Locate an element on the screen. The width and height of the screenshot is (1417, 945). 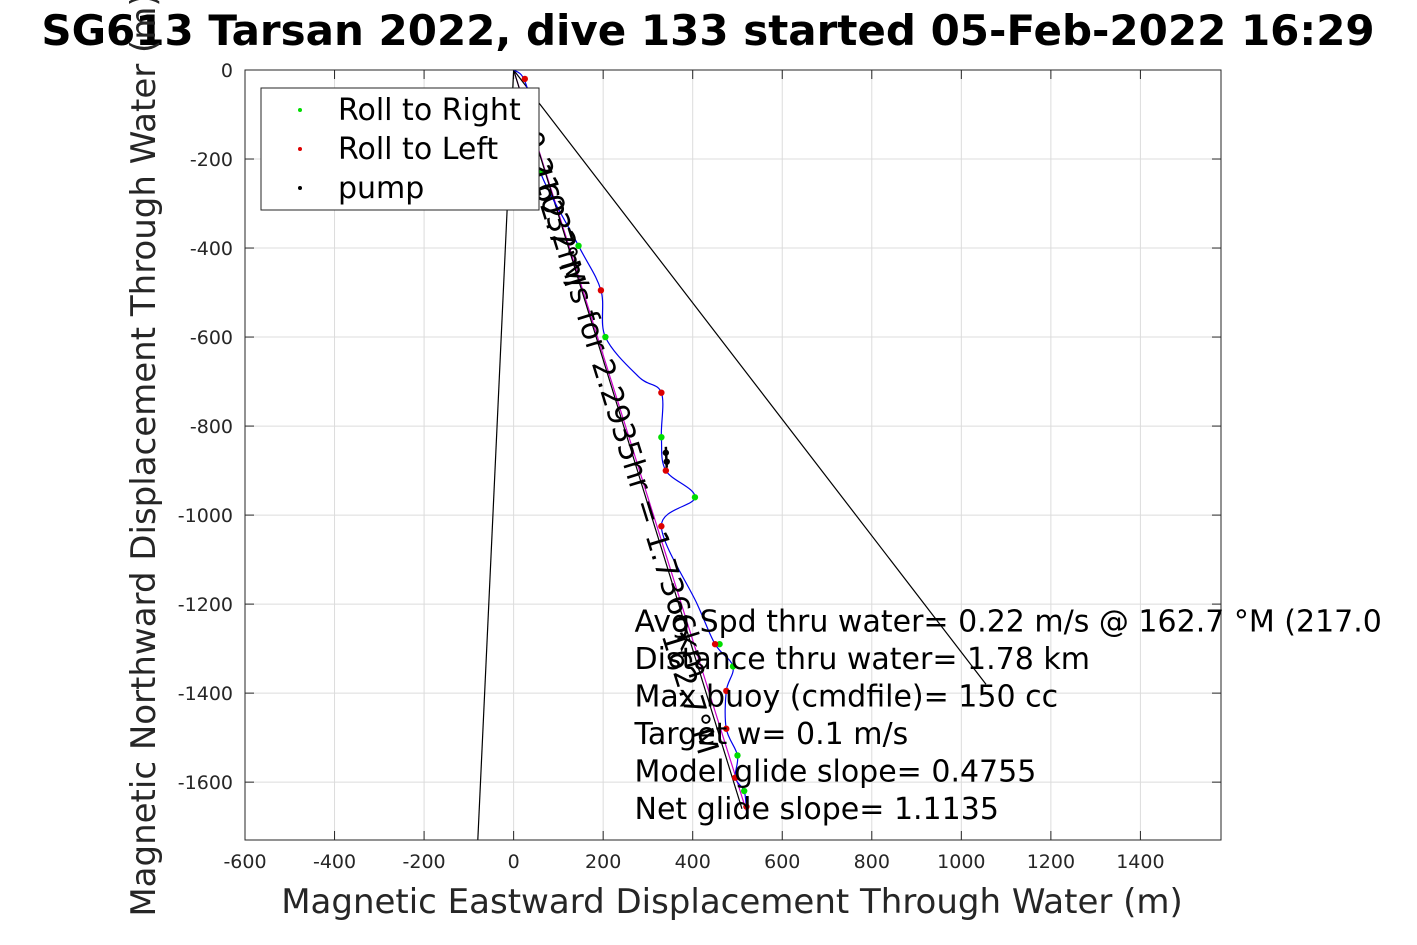
x-tick-label: 1000 is located at coordinates (961, 862).